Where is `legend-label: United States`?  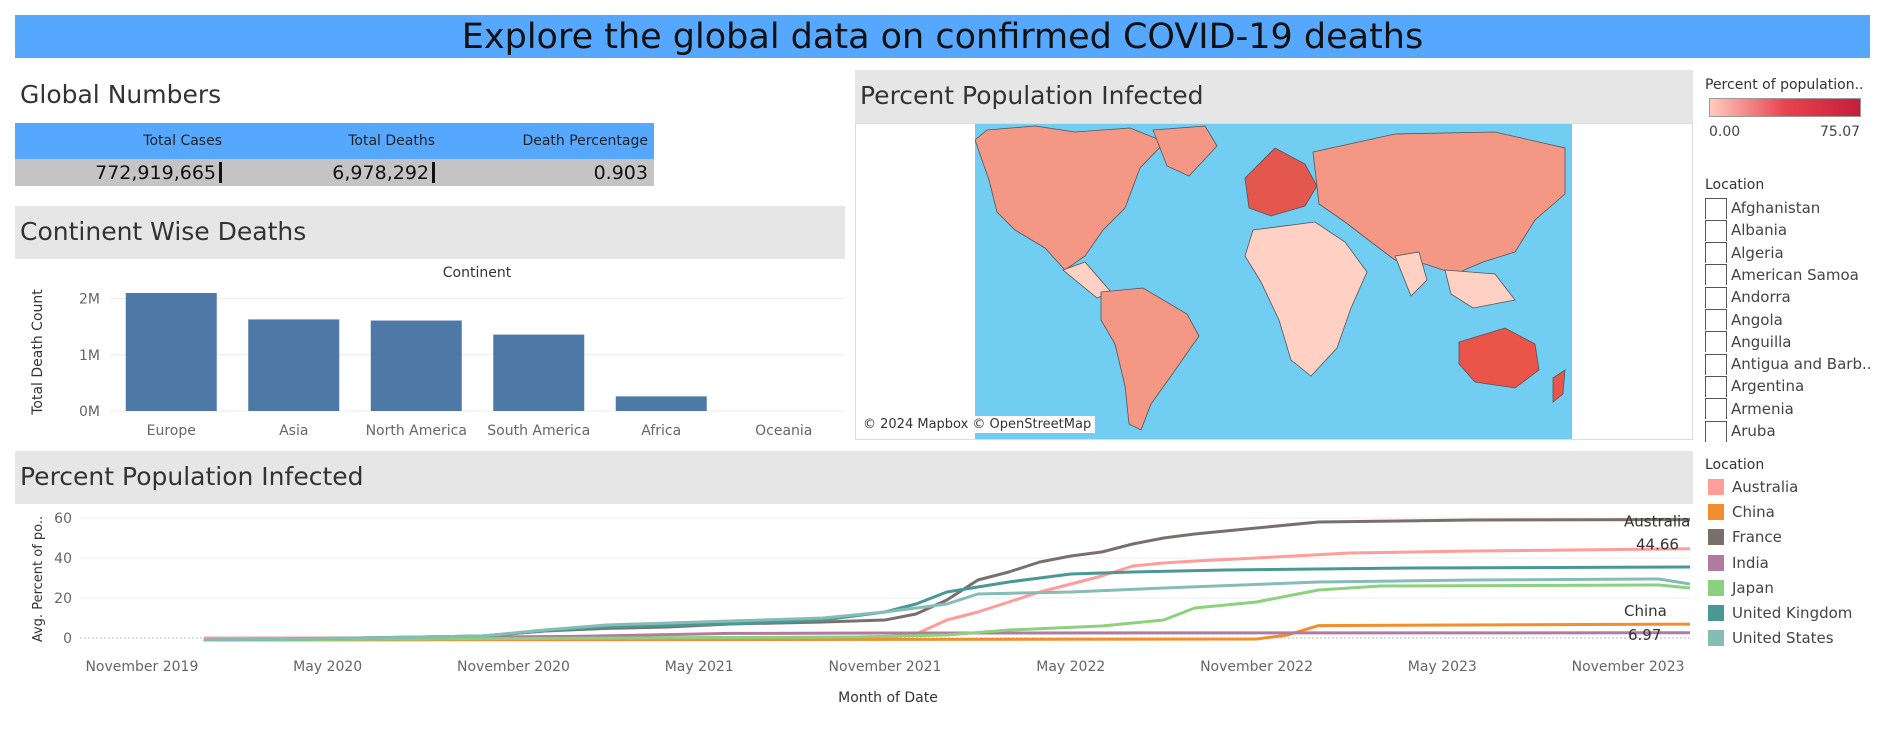
legend-label: United States is located at coordinates (1783, 638).